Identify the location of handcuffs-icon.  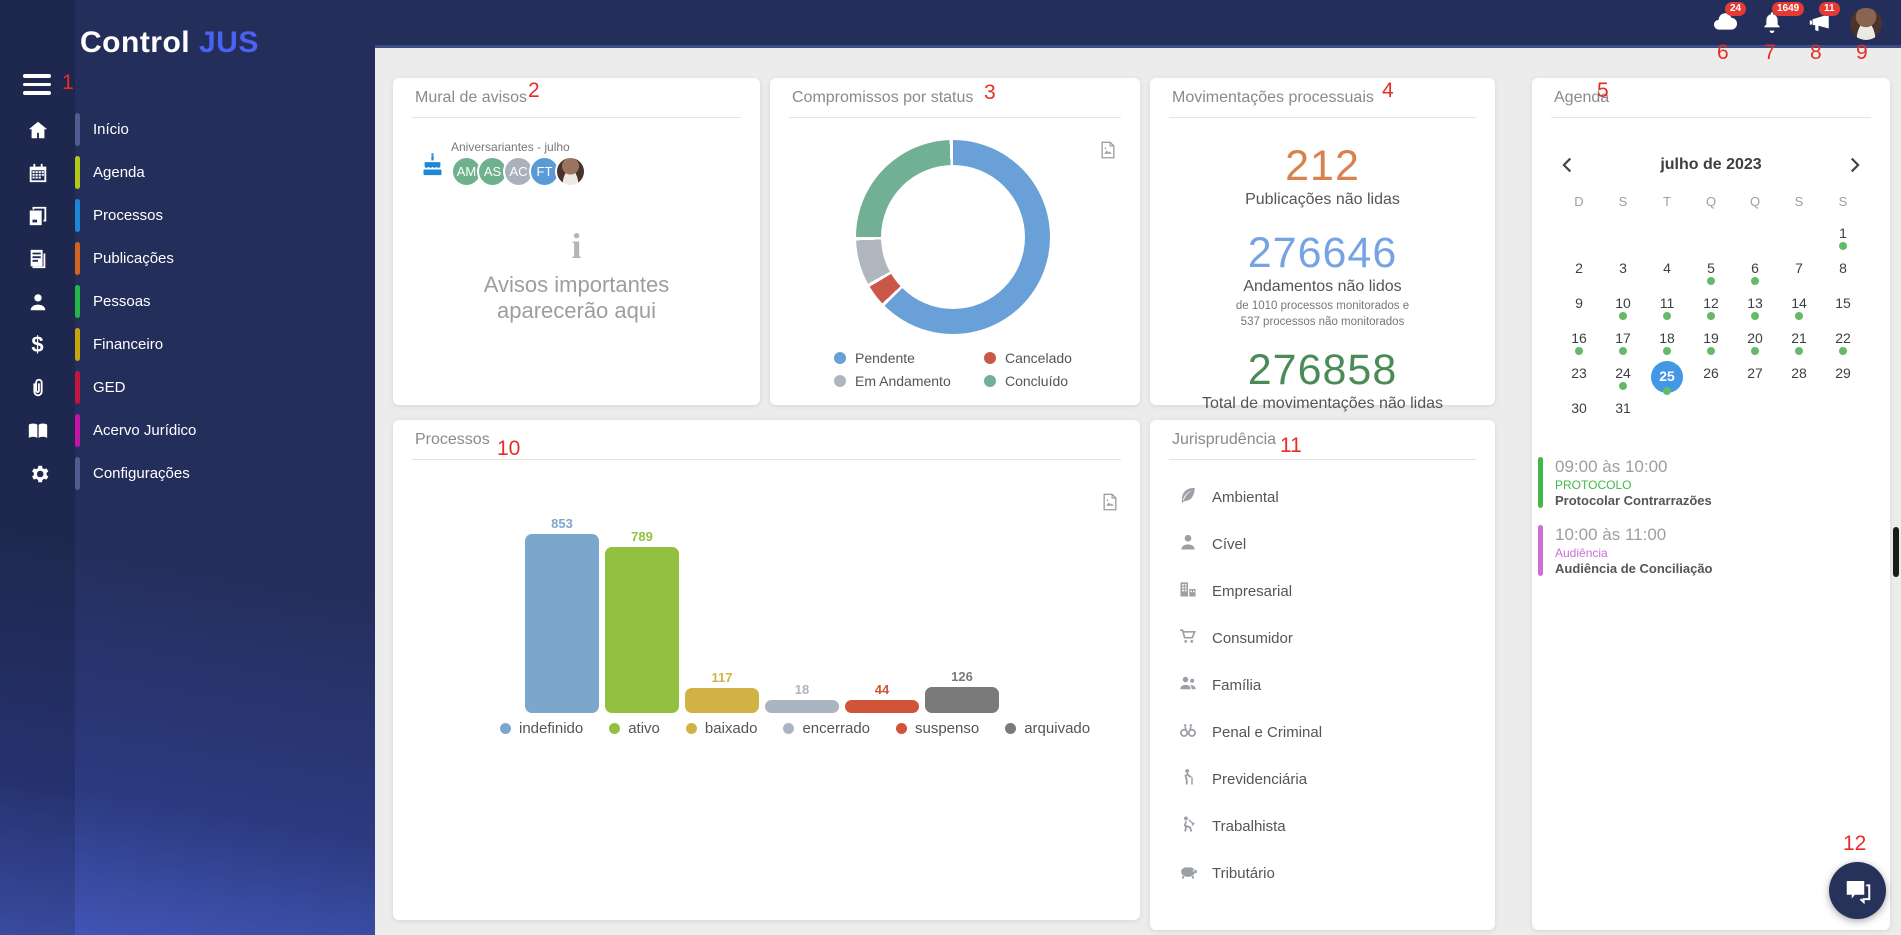
(1188, 732).